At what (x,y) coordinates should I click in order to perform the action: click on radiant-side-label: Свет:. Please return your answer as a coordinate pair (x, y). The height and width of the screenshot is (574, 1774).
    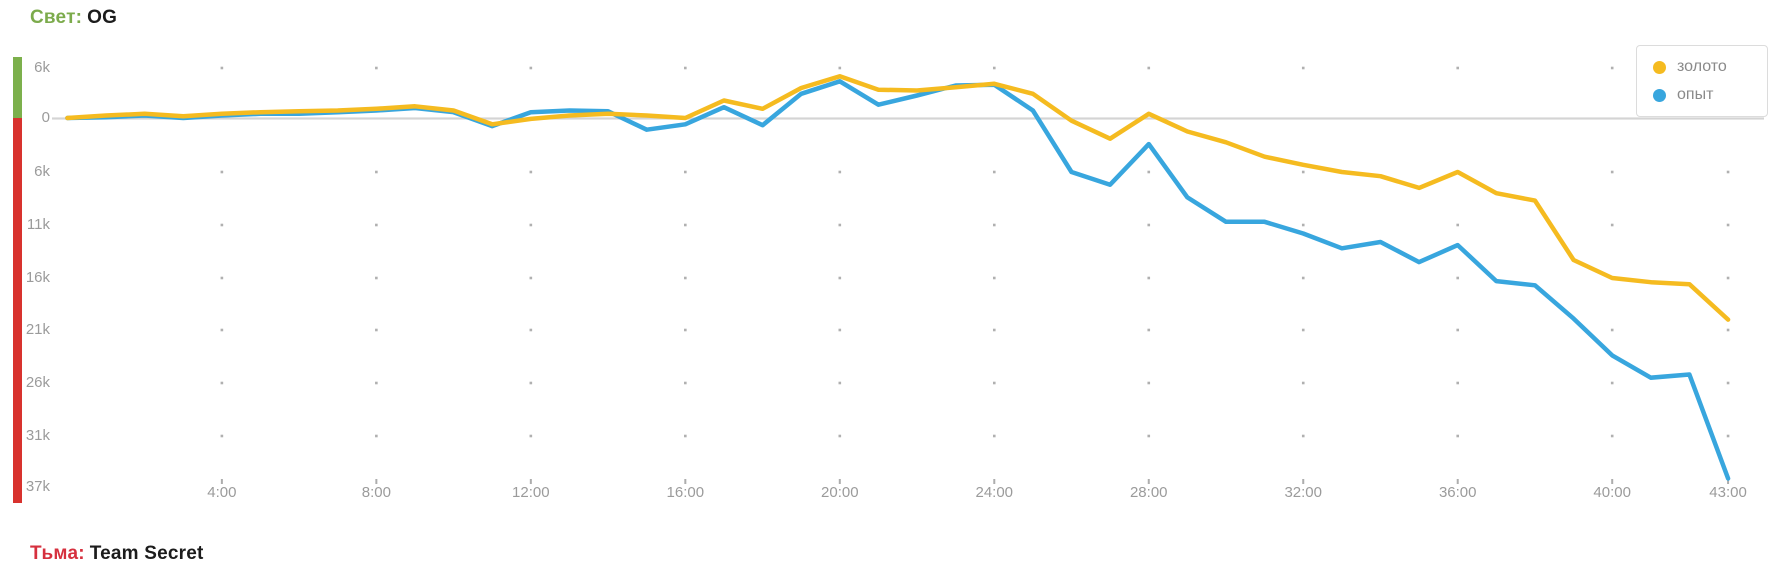
    Looking at the image, I should click on (56, 17).